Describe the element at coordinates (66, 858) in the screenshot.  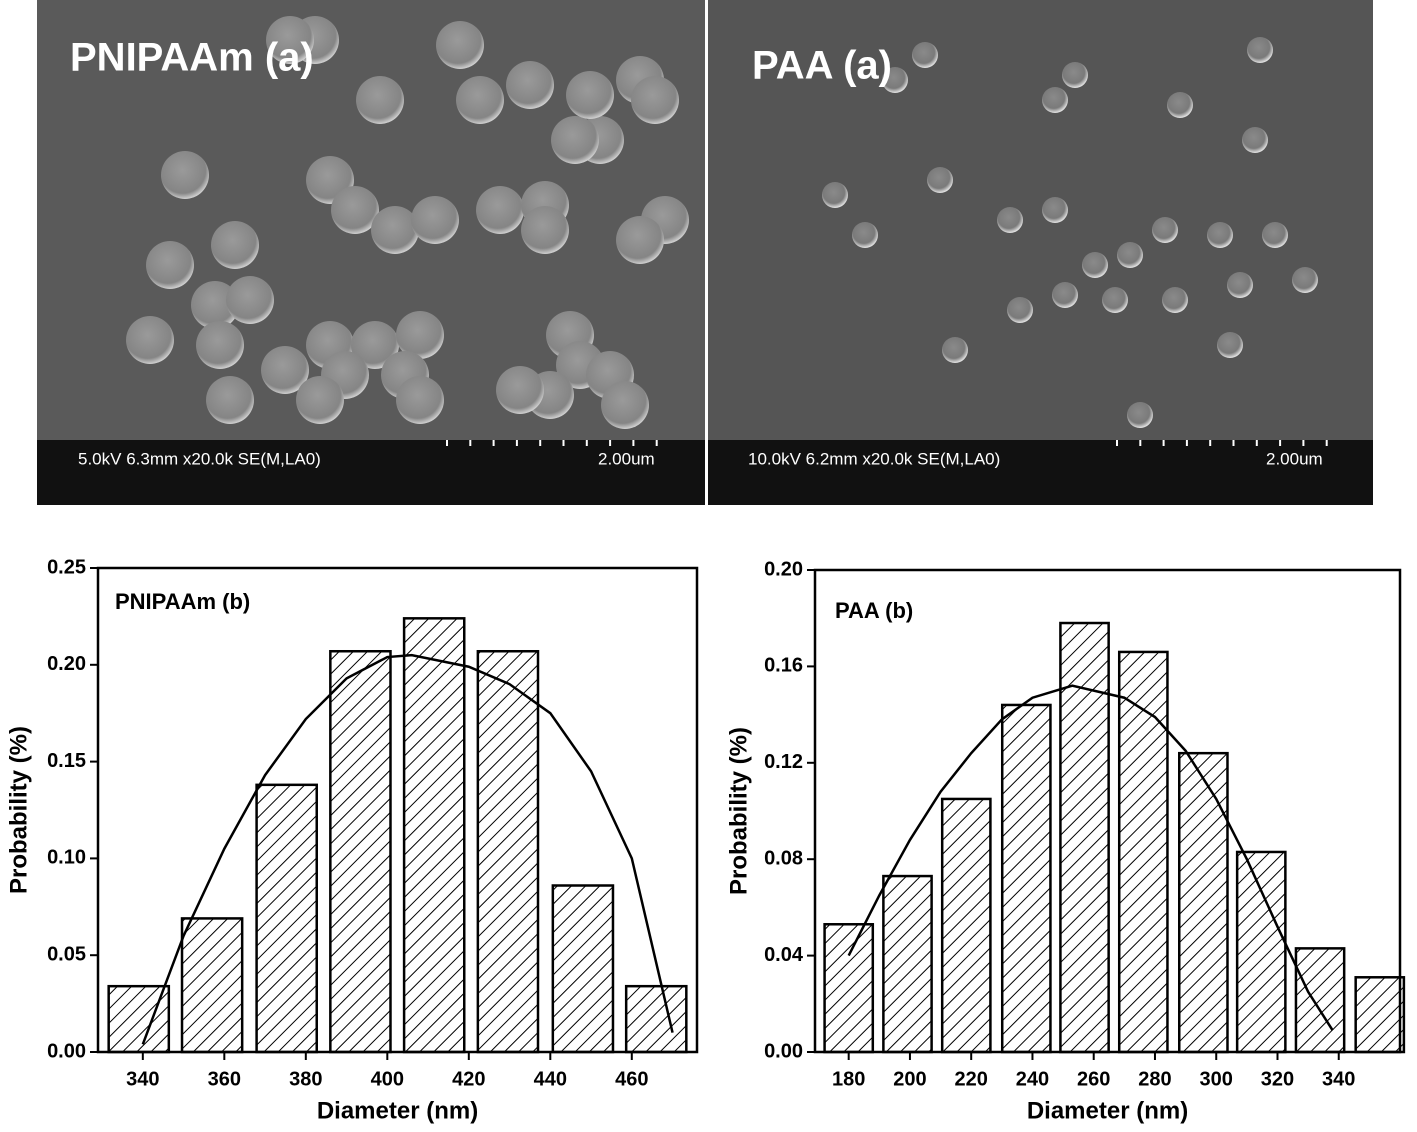
I see `y-tick-label: 0.10` at that location.